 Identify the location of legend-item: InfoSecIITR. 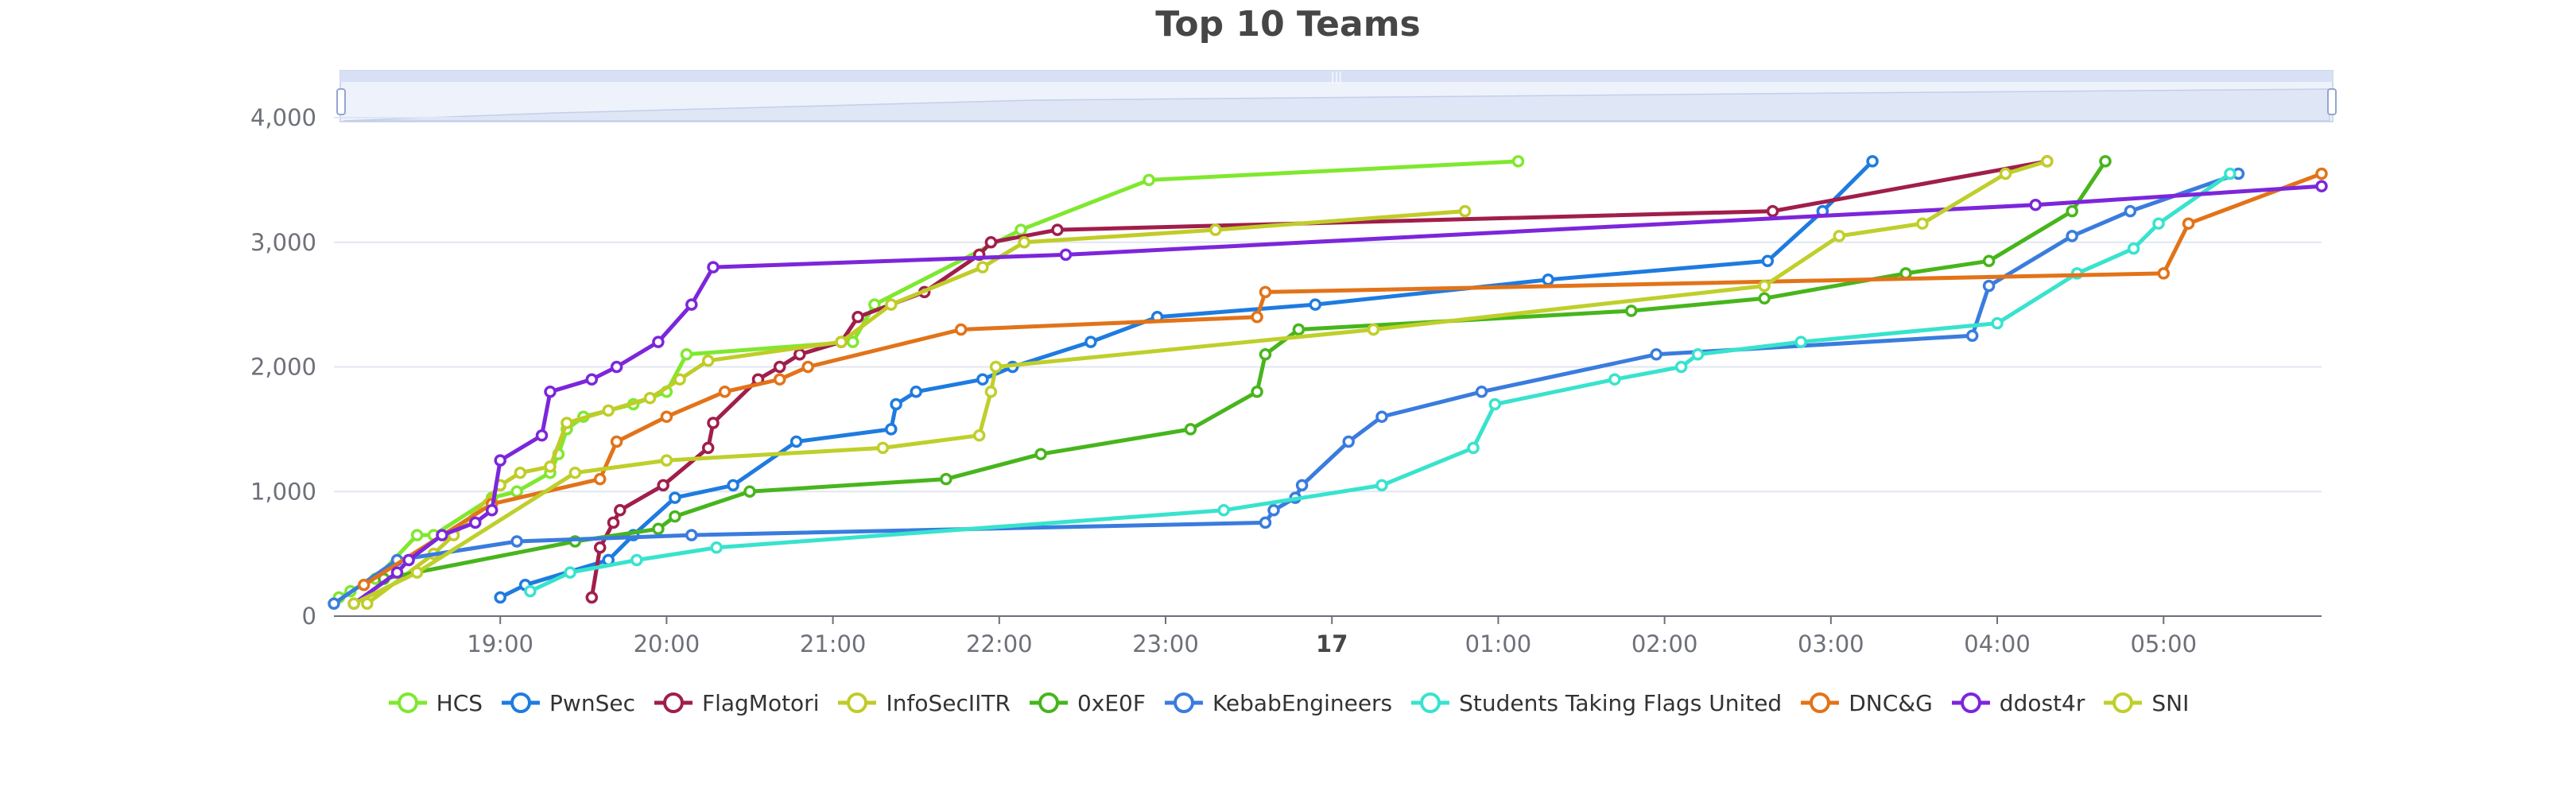
(923, 703).